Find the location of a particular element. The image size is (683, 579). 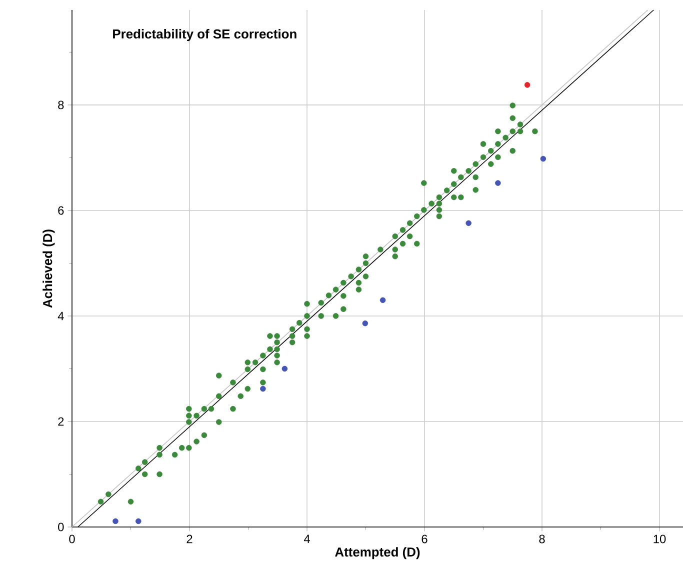

x-axis-title: Attempted (D) is located at coordinates (377, 553).